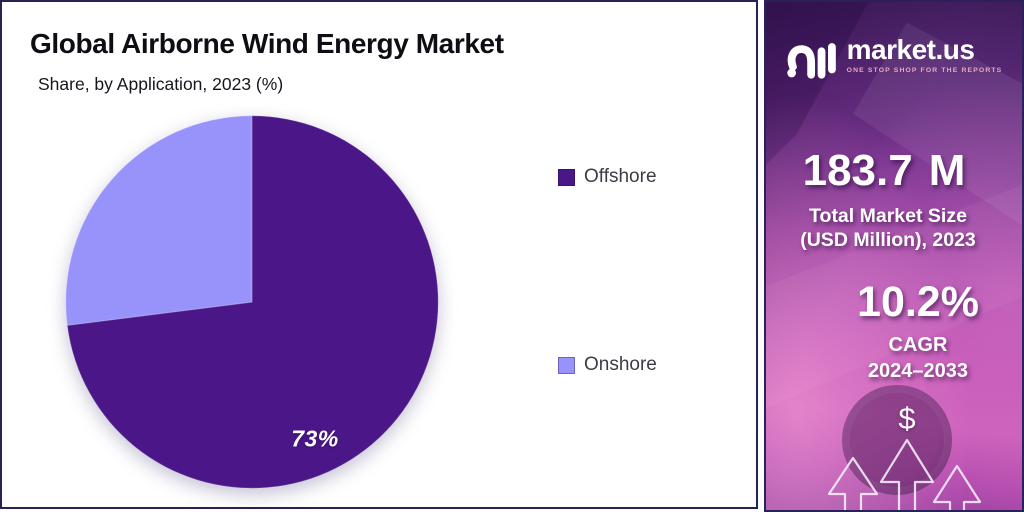  Describe the element at coordinates (910, 49) in the screenshot. I see `brand-name: market.us` at that location.